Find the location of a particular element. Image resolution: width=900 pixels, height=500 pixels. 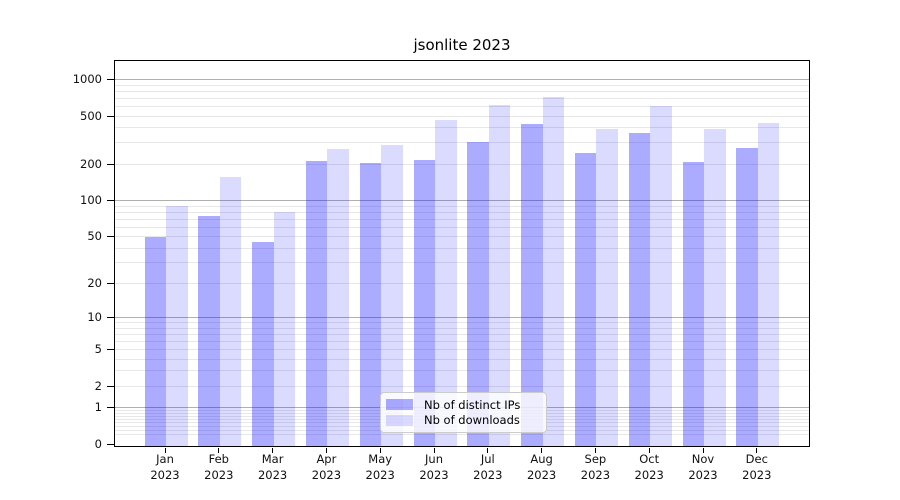

x-label-month: Jan is located at coordinates (165, 459).